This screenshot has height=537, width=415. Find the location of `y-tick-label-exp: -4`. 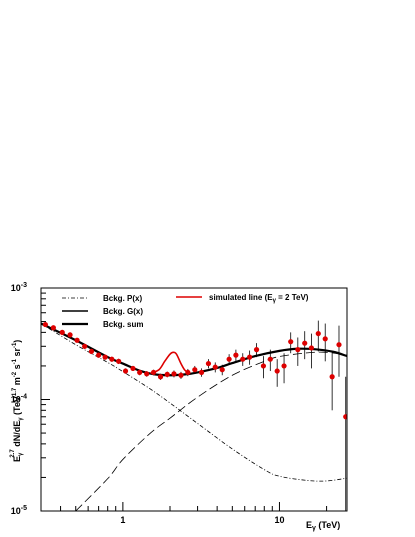

y-tick-label-exp: -4 is located at coordinates (24, 397).